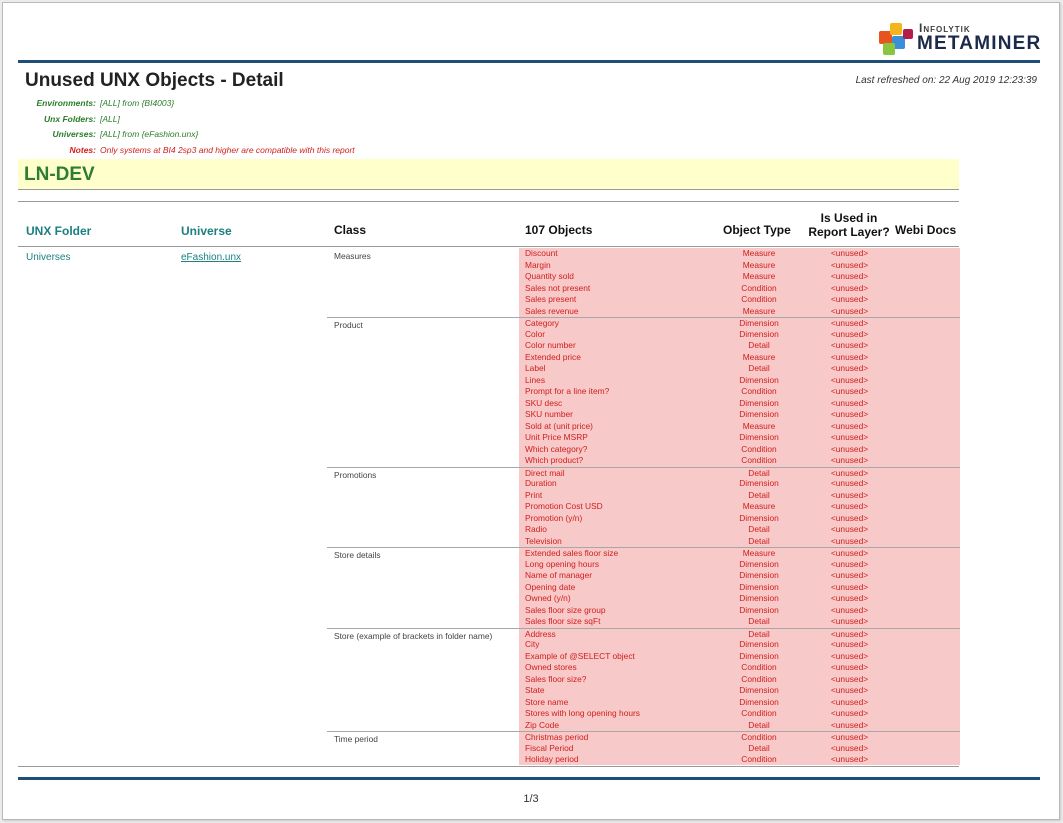  I want to click on object-name: Promotion (y/n), so click(554, 517).